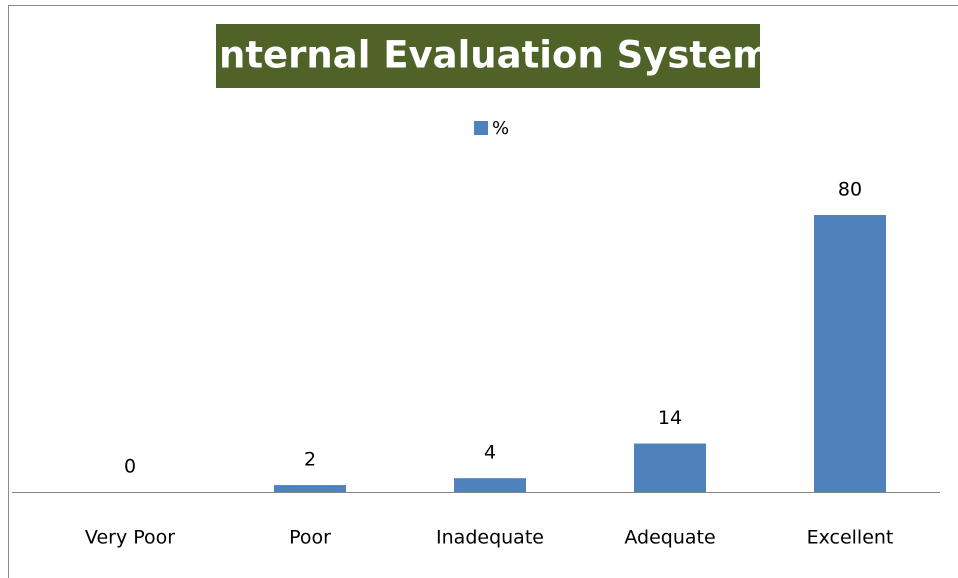 The height and width of the screenshot is (578, 958). I want to click on data-label: 0, so click(130, 467).